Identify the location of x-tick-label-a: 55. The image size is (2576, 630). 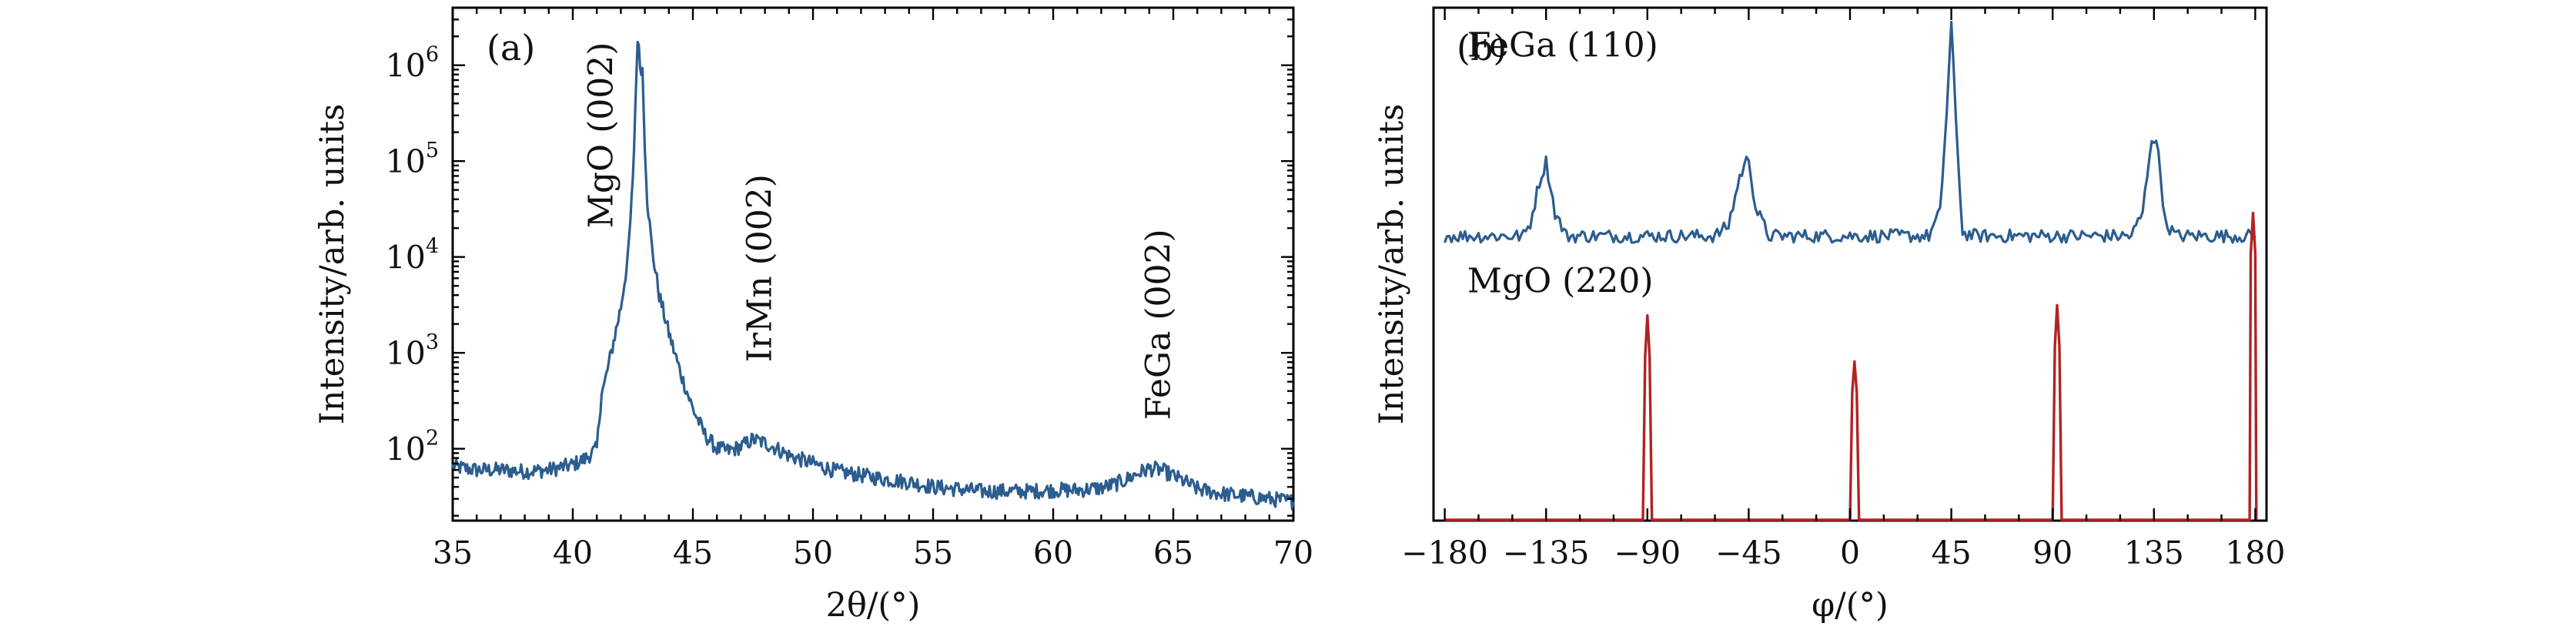
(933, 553).